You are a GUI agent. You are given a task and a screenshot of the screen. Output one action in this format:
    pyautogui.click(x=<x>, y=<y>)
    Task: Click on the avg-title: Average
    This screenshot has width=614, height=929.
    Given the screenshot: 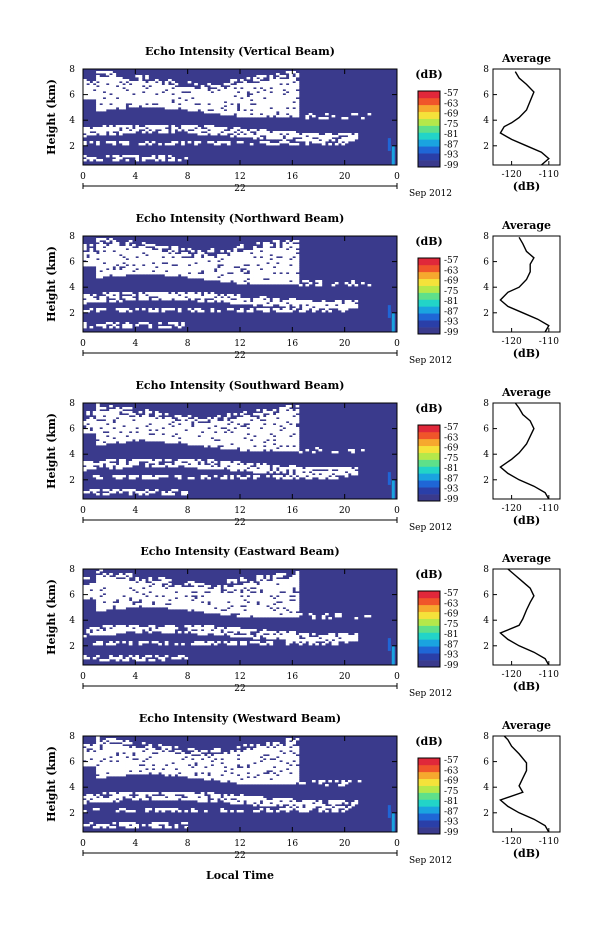 What is the action you would take?
    pyautogui.click(x=526, y=392)
    